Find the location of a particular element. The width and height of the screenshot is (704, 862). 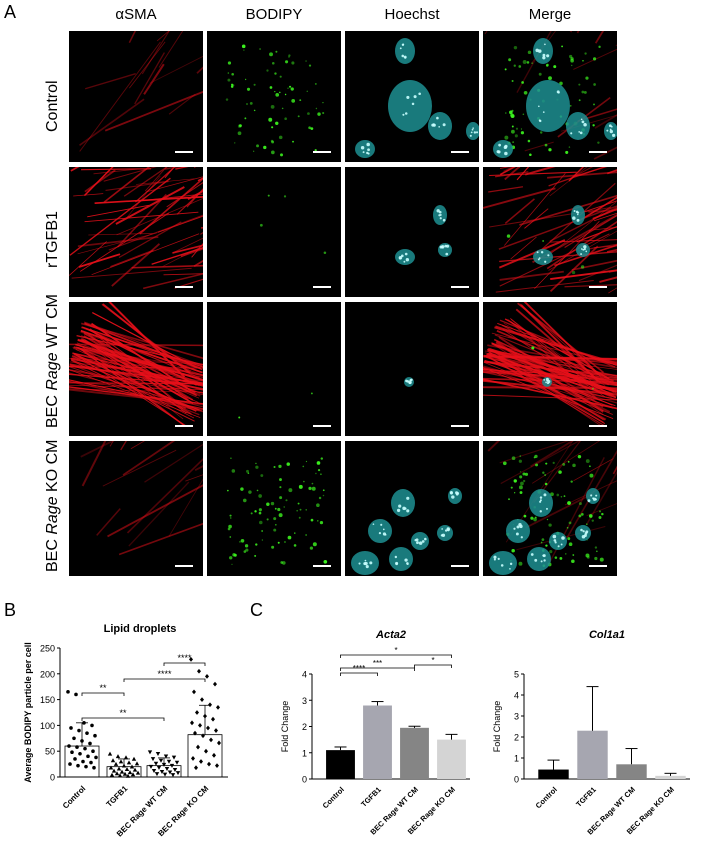

y-axis-label: Average BODIPY particle per cell is located at coordinates (28, 712).